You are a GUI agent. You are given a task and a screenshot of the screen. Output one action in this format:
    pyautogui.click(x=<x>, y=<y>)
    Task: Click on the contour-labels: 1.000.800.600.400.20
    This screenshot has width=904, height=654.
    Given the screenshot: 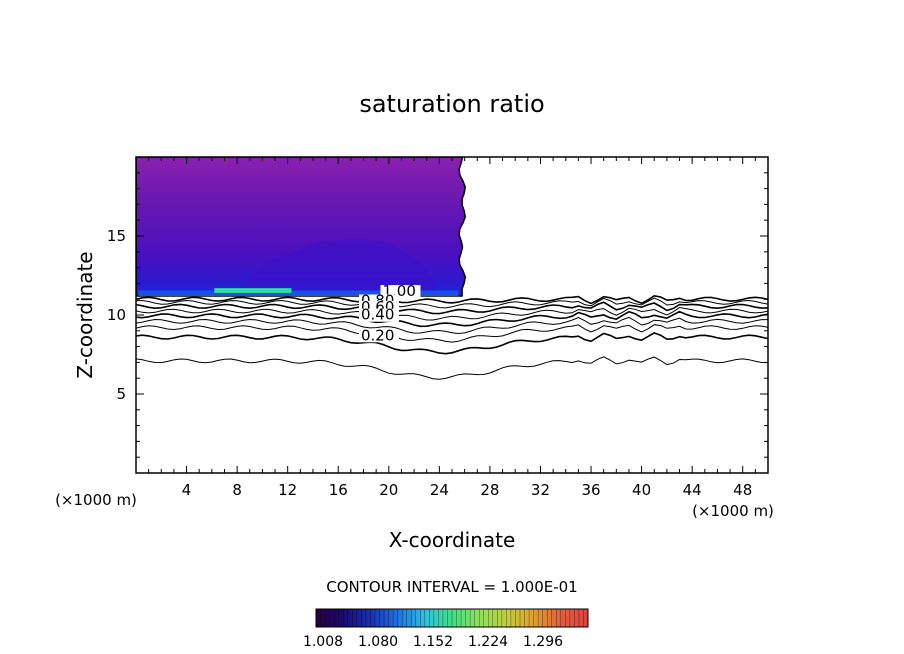 What is the action you would take?
    pyautogui.click(x=389, y=313)
    